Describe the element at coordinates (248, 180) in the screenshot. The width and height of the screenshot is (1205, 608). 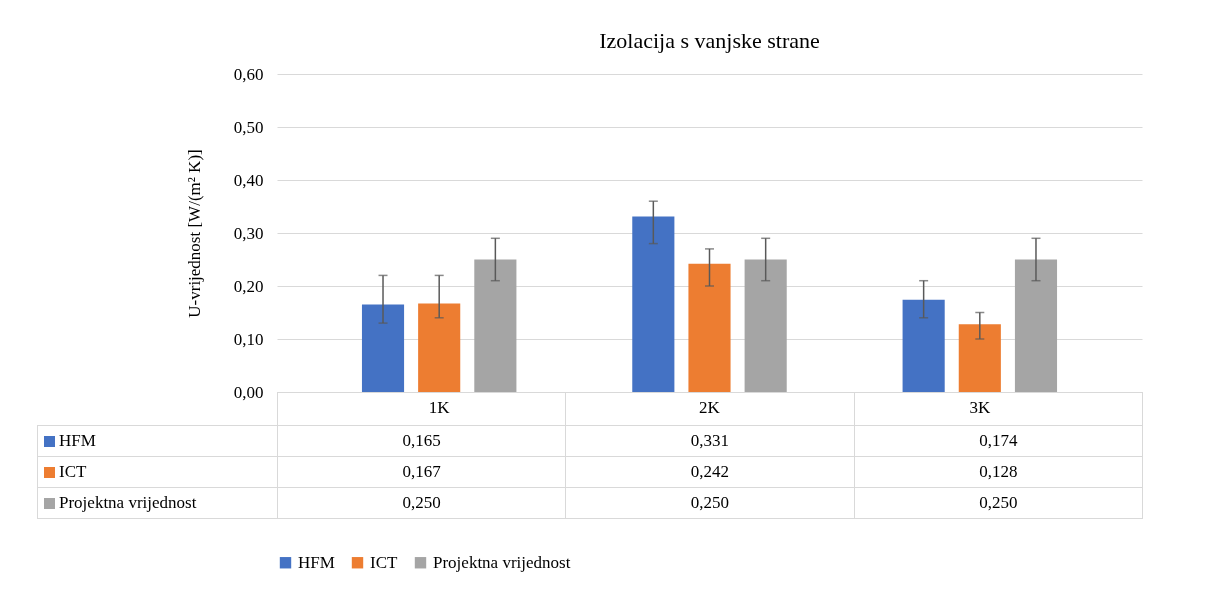
I see `y-tick-label: 0,40` at that location.